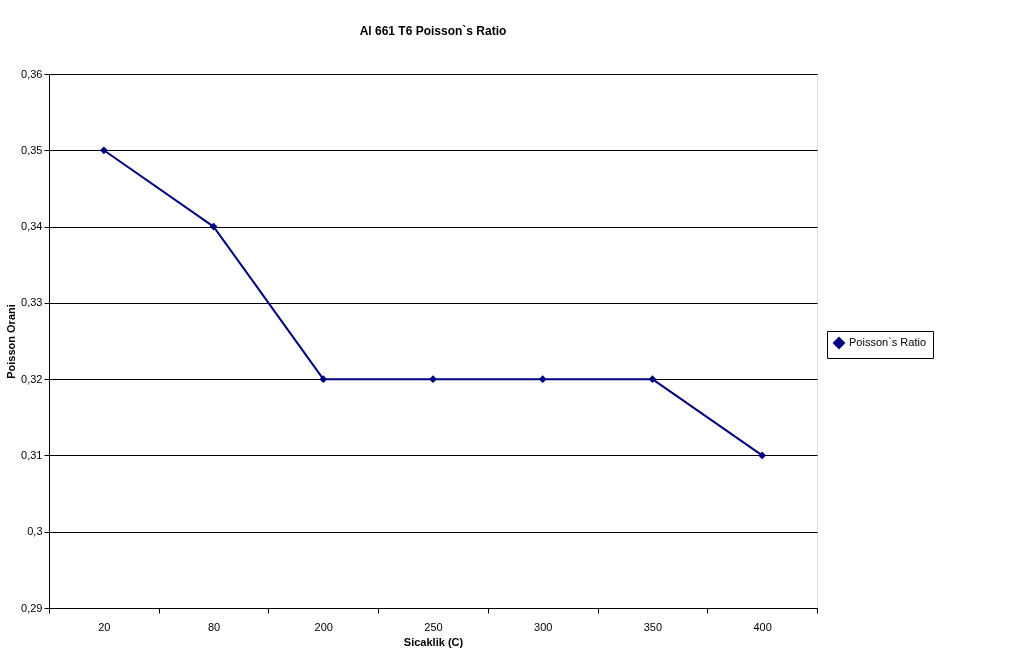 The width and height of the screenshot is (1010, 668). What do you see at coordinates (433, 626) in the screenshot?
I see `x-tick-label: 250` at bounding box center [433, 626].